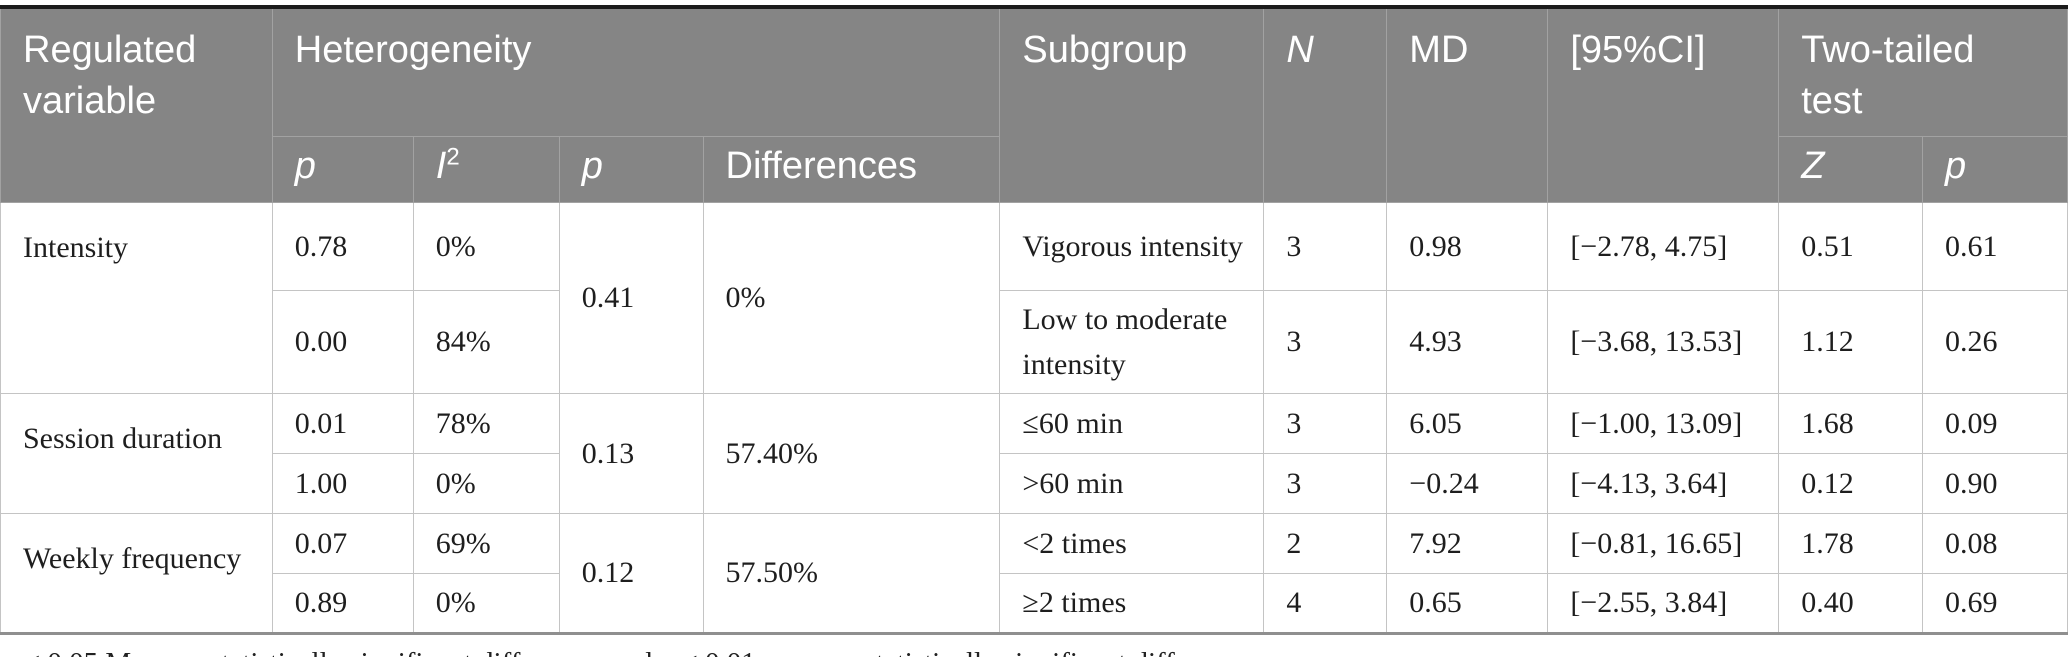  What do you see at coordinates (851, 453) in the screenshot?
I see `cell-differences: 57.40%` at bounding box center [851, 453].